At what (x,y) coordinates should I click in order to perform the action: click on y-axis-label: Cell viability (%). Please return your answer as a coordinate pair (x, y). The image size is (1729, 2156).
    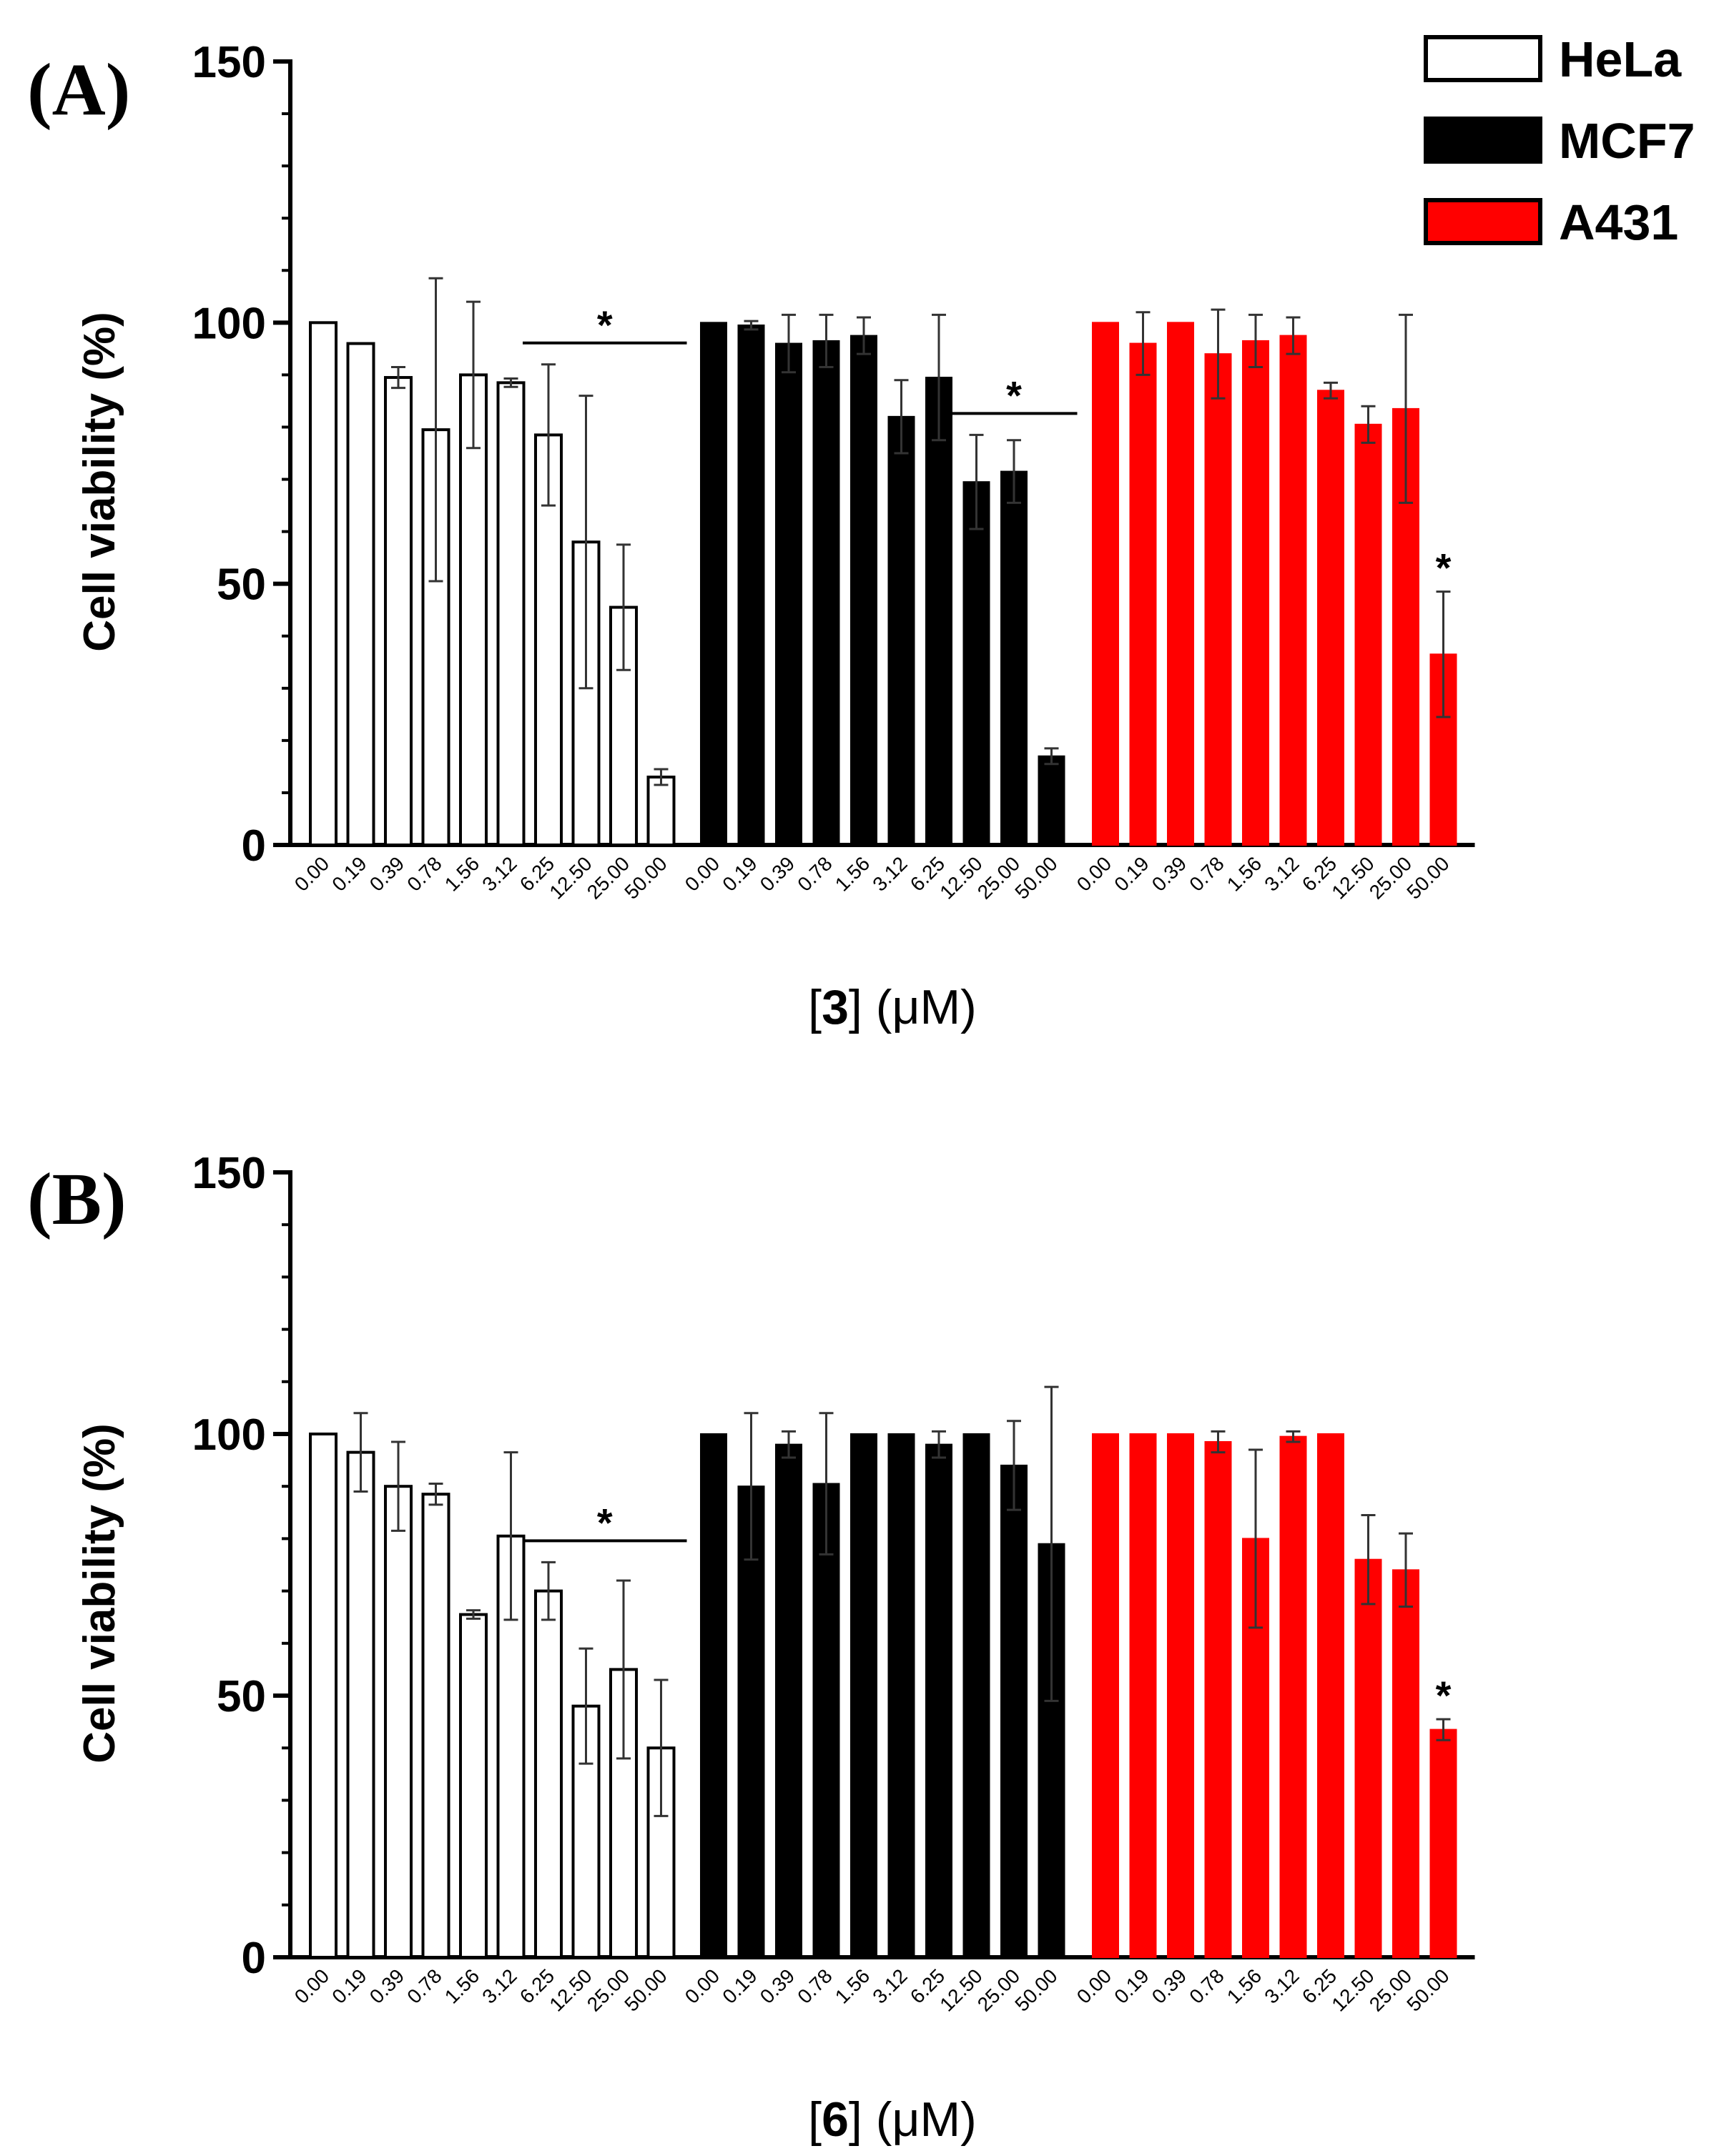
    Looking at the image, I should click on (99, 481).